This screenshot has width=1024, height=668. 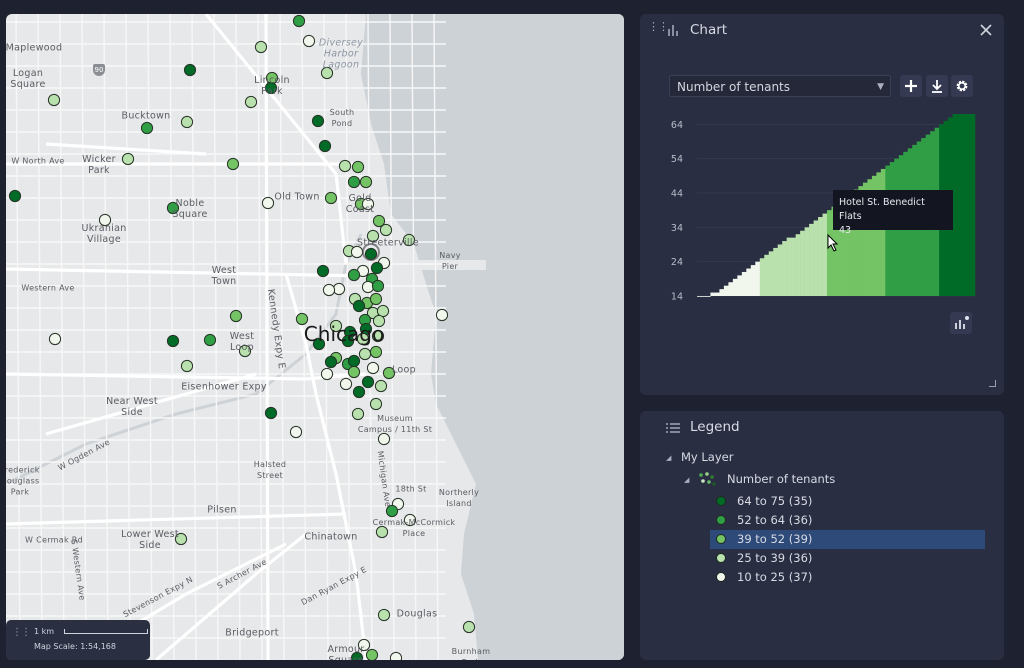 I want to click on legend-item: 39 to 52 (39), so click(x=847, y=539).